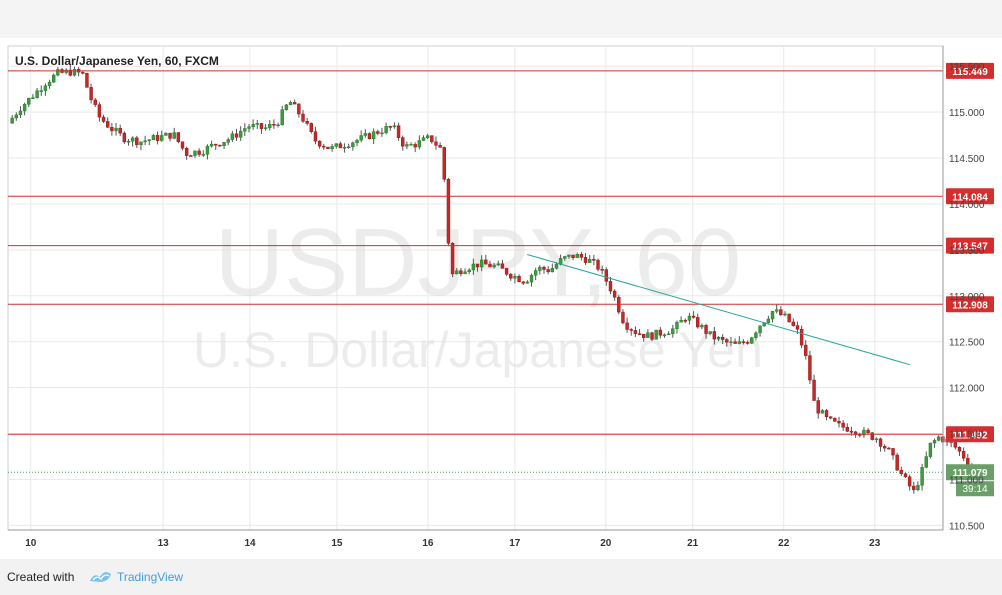  What do you see at coordinates (501, 577) in the screenshot?
I see `footer: Created with TradingView` at bounding box center [501, 577].